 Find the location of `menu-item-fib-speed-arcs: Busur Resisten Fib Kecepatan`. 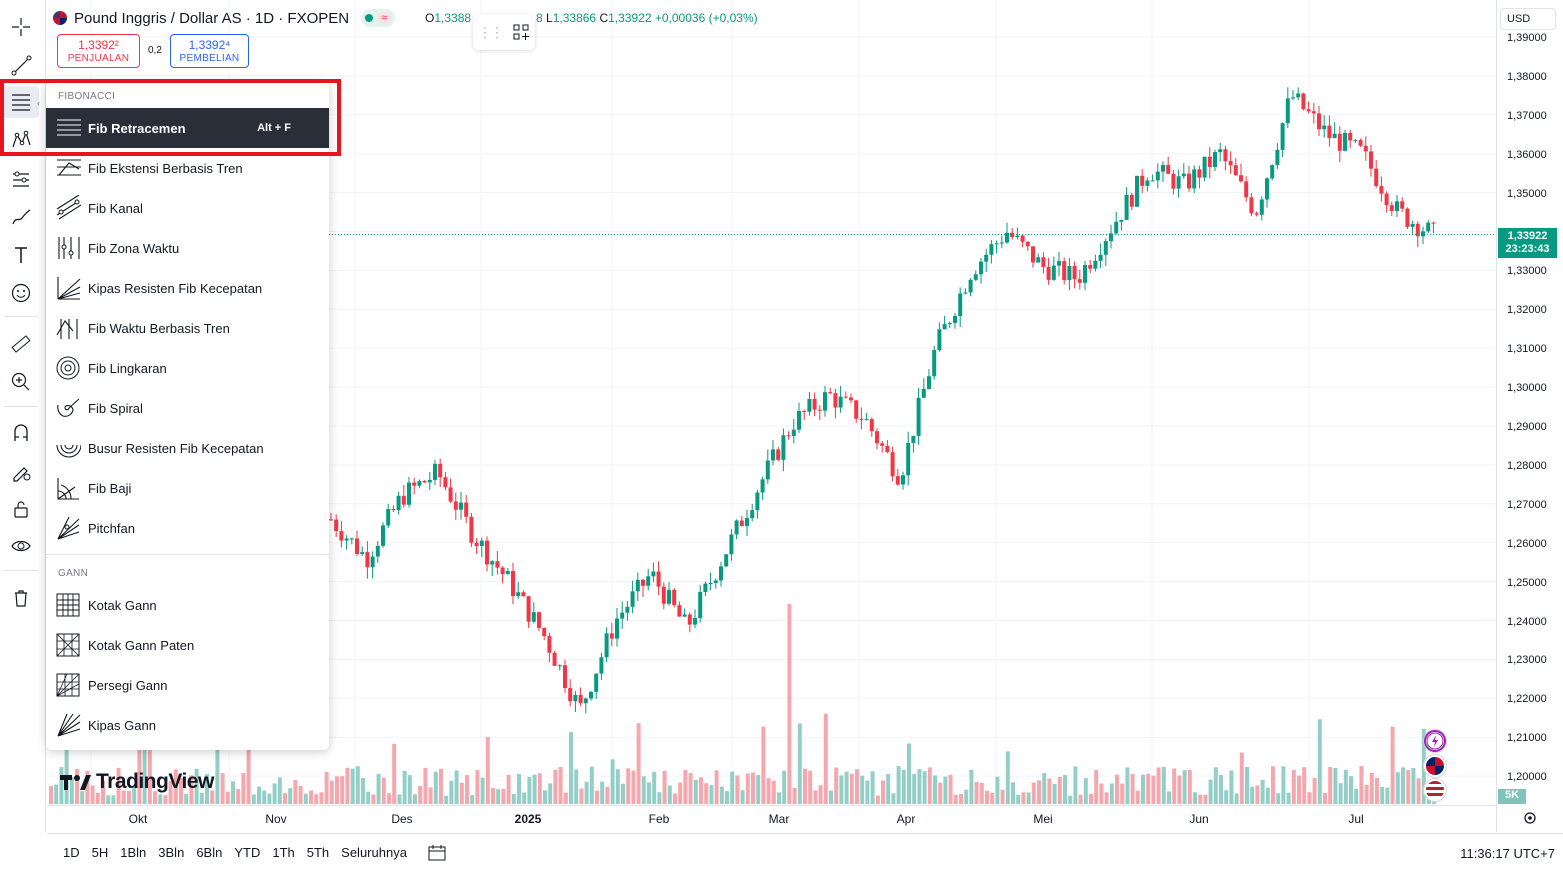

menu-item-fib-speed-arcs: Busur Resisten Fib Kecepatan is located at coordinates (187, 448).